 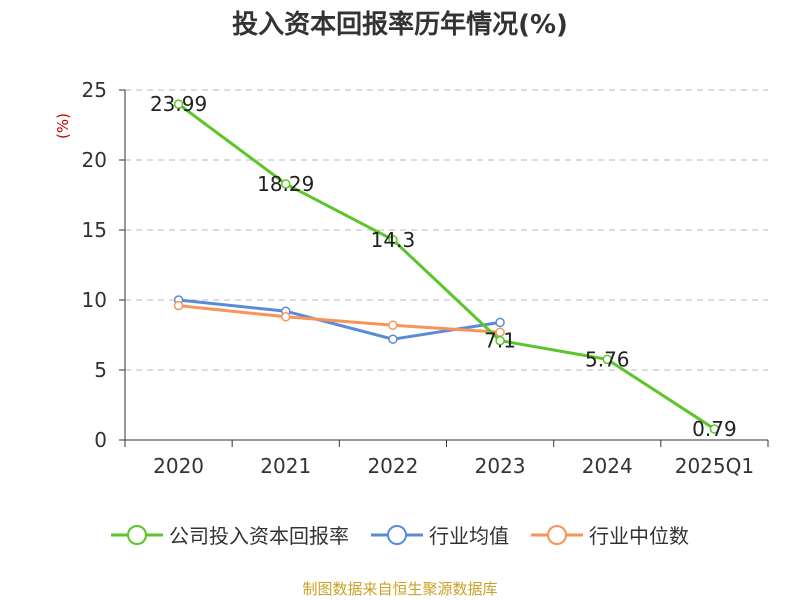 I want to click on legend-label: 行业均值, so click(x=469, y=536).